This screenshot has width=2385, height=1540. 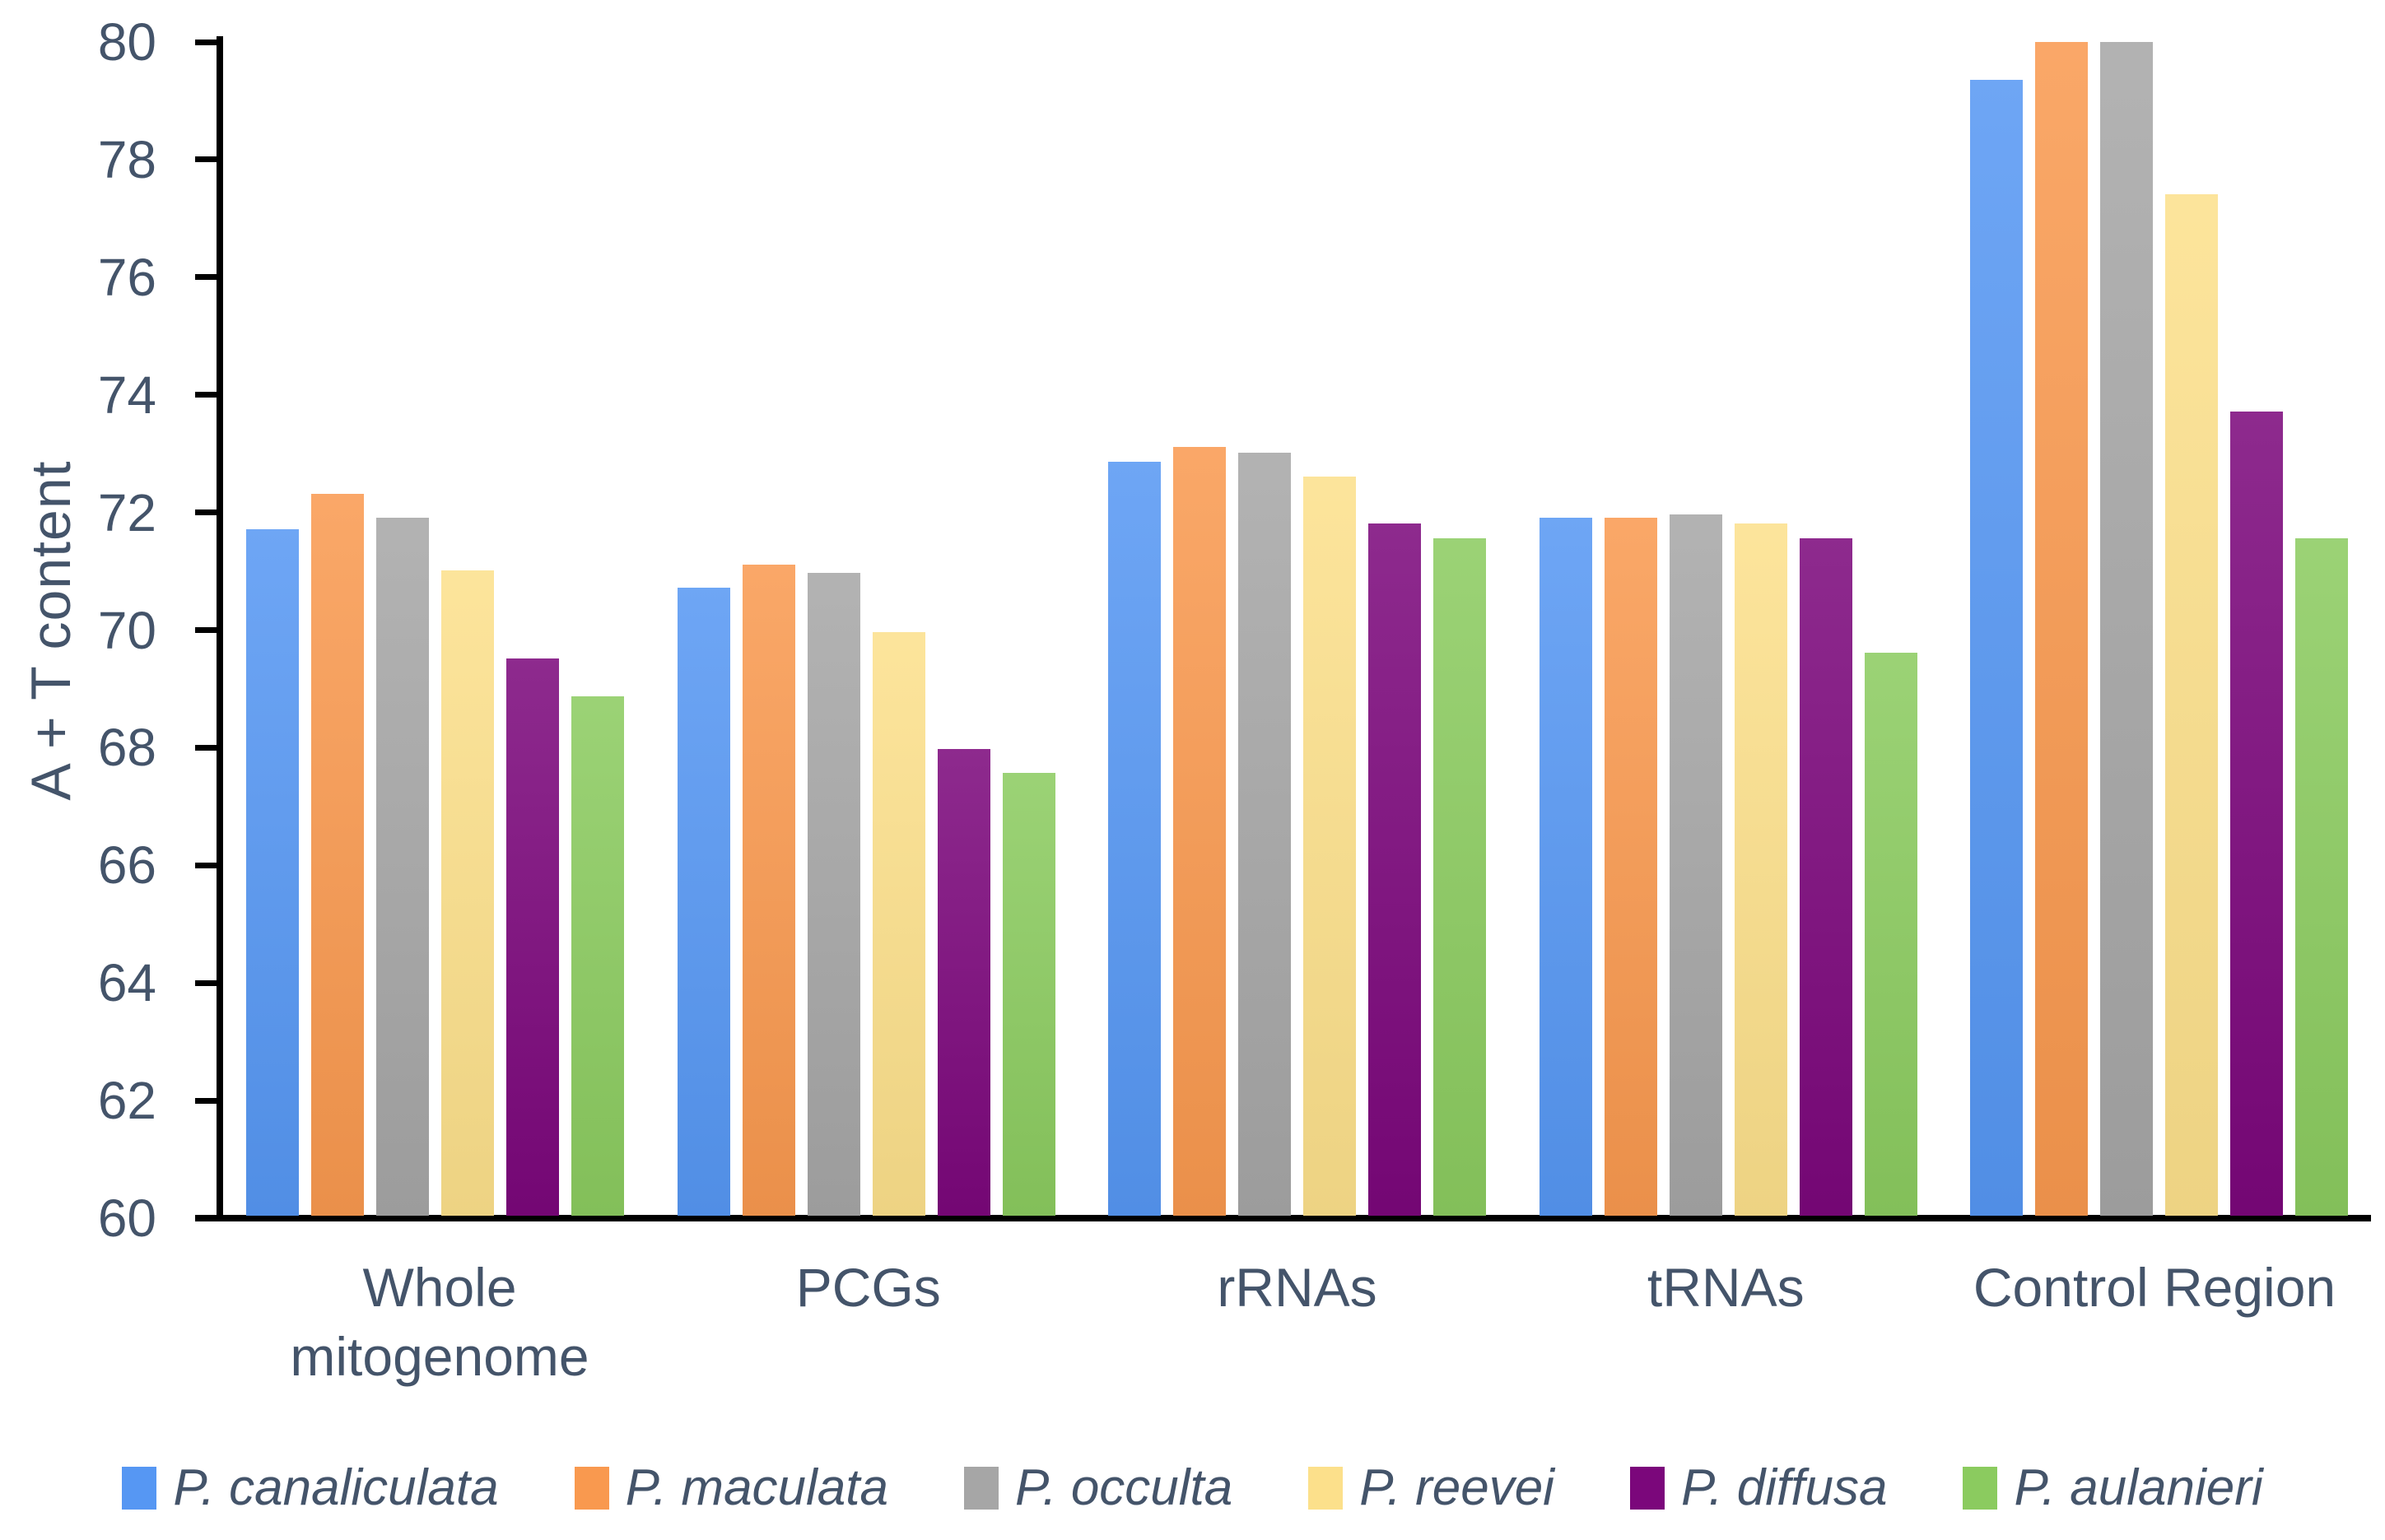 What do you see at coordinates (127, 1218) in the screenshot?
I see `y-tick-label: 60` at bounding box center [127, 1218].